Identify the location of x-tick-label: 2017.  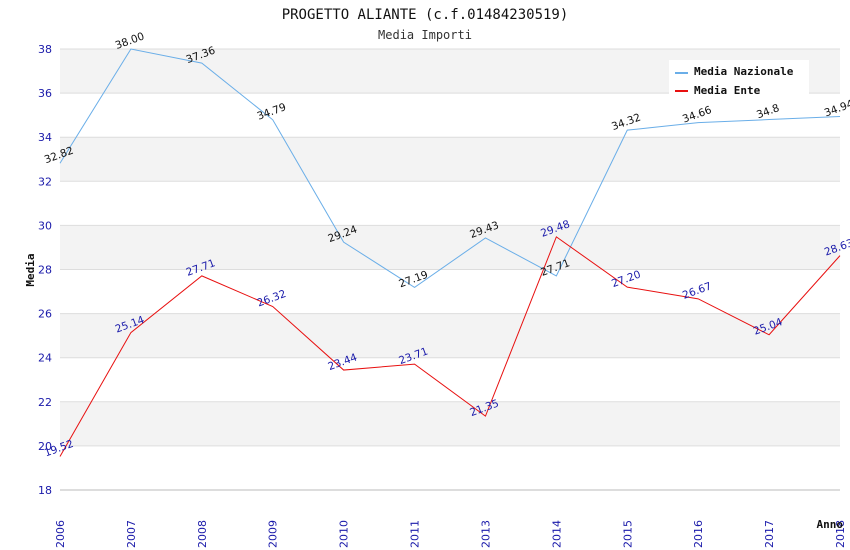
(769, 534).